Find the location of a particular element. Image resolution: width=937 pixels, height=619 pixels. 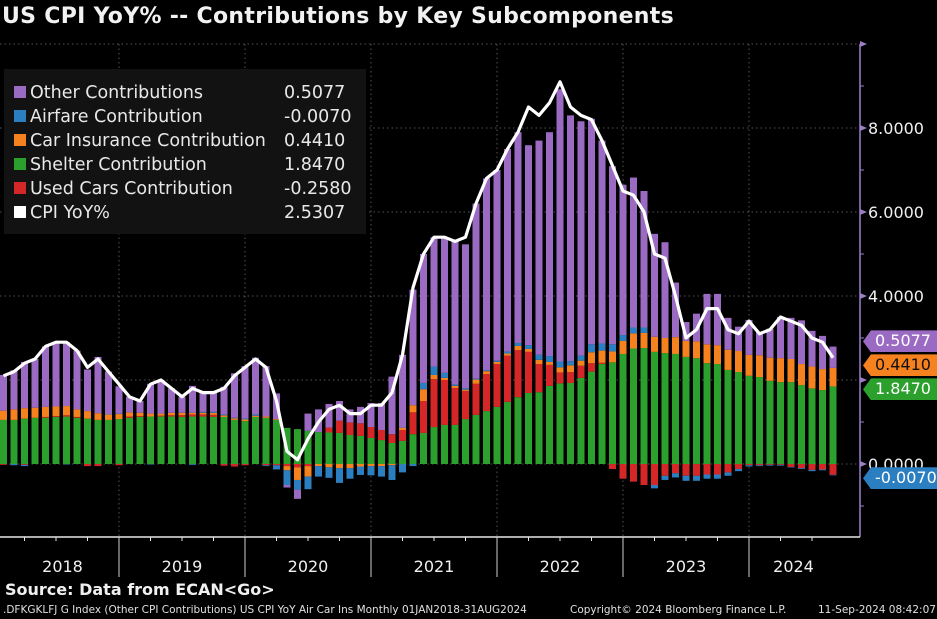

legend-value: -0.0070 is located at coordinates (318, 117).